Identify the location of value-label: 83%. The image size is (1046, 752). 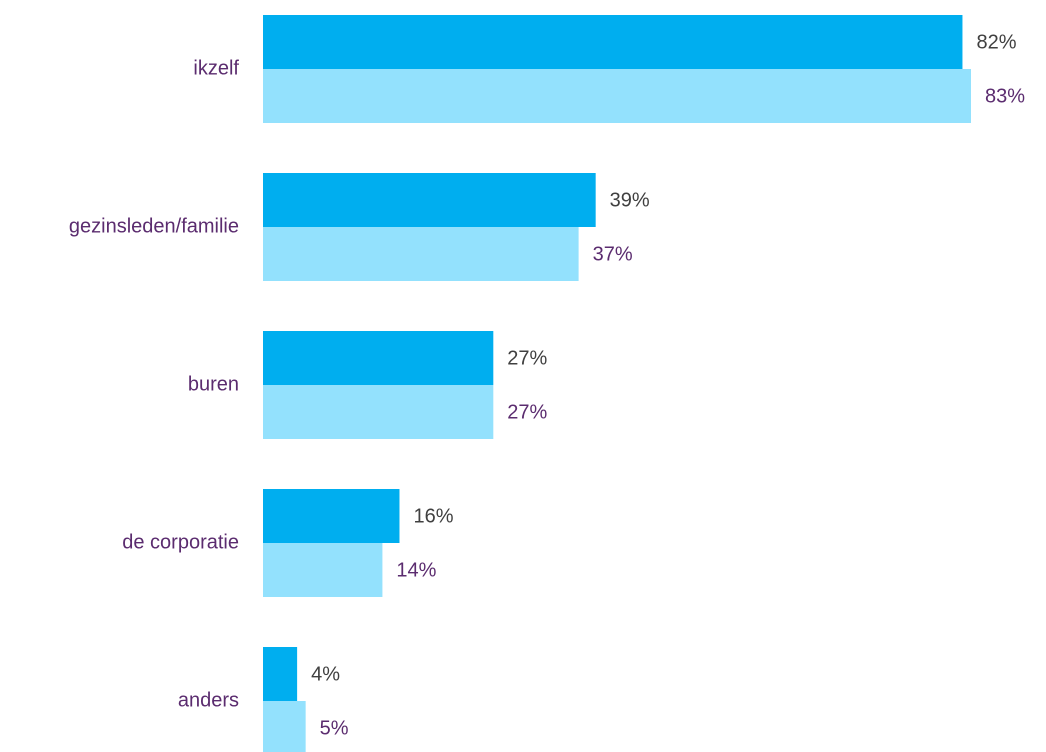
(1005, 96).